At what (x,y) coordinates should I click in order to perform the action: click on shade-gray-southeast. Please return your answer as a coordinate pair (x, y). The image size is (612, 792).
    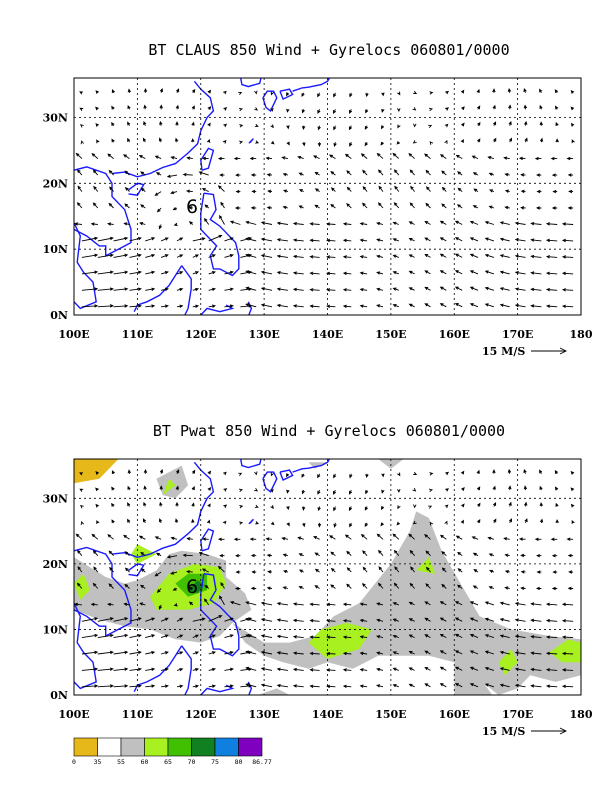
    Looking at the image, I should click on (473, 675).